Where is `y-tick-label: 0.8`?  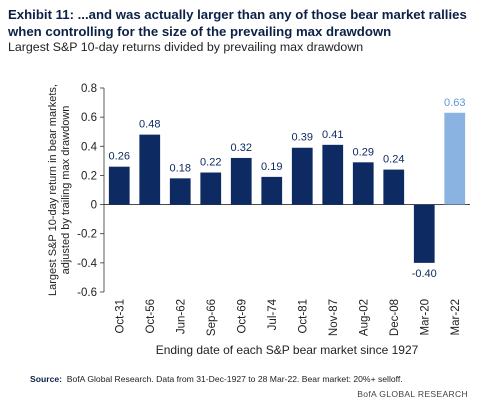
y-tick-label: 0.8 is located at coordinates (89, 89).